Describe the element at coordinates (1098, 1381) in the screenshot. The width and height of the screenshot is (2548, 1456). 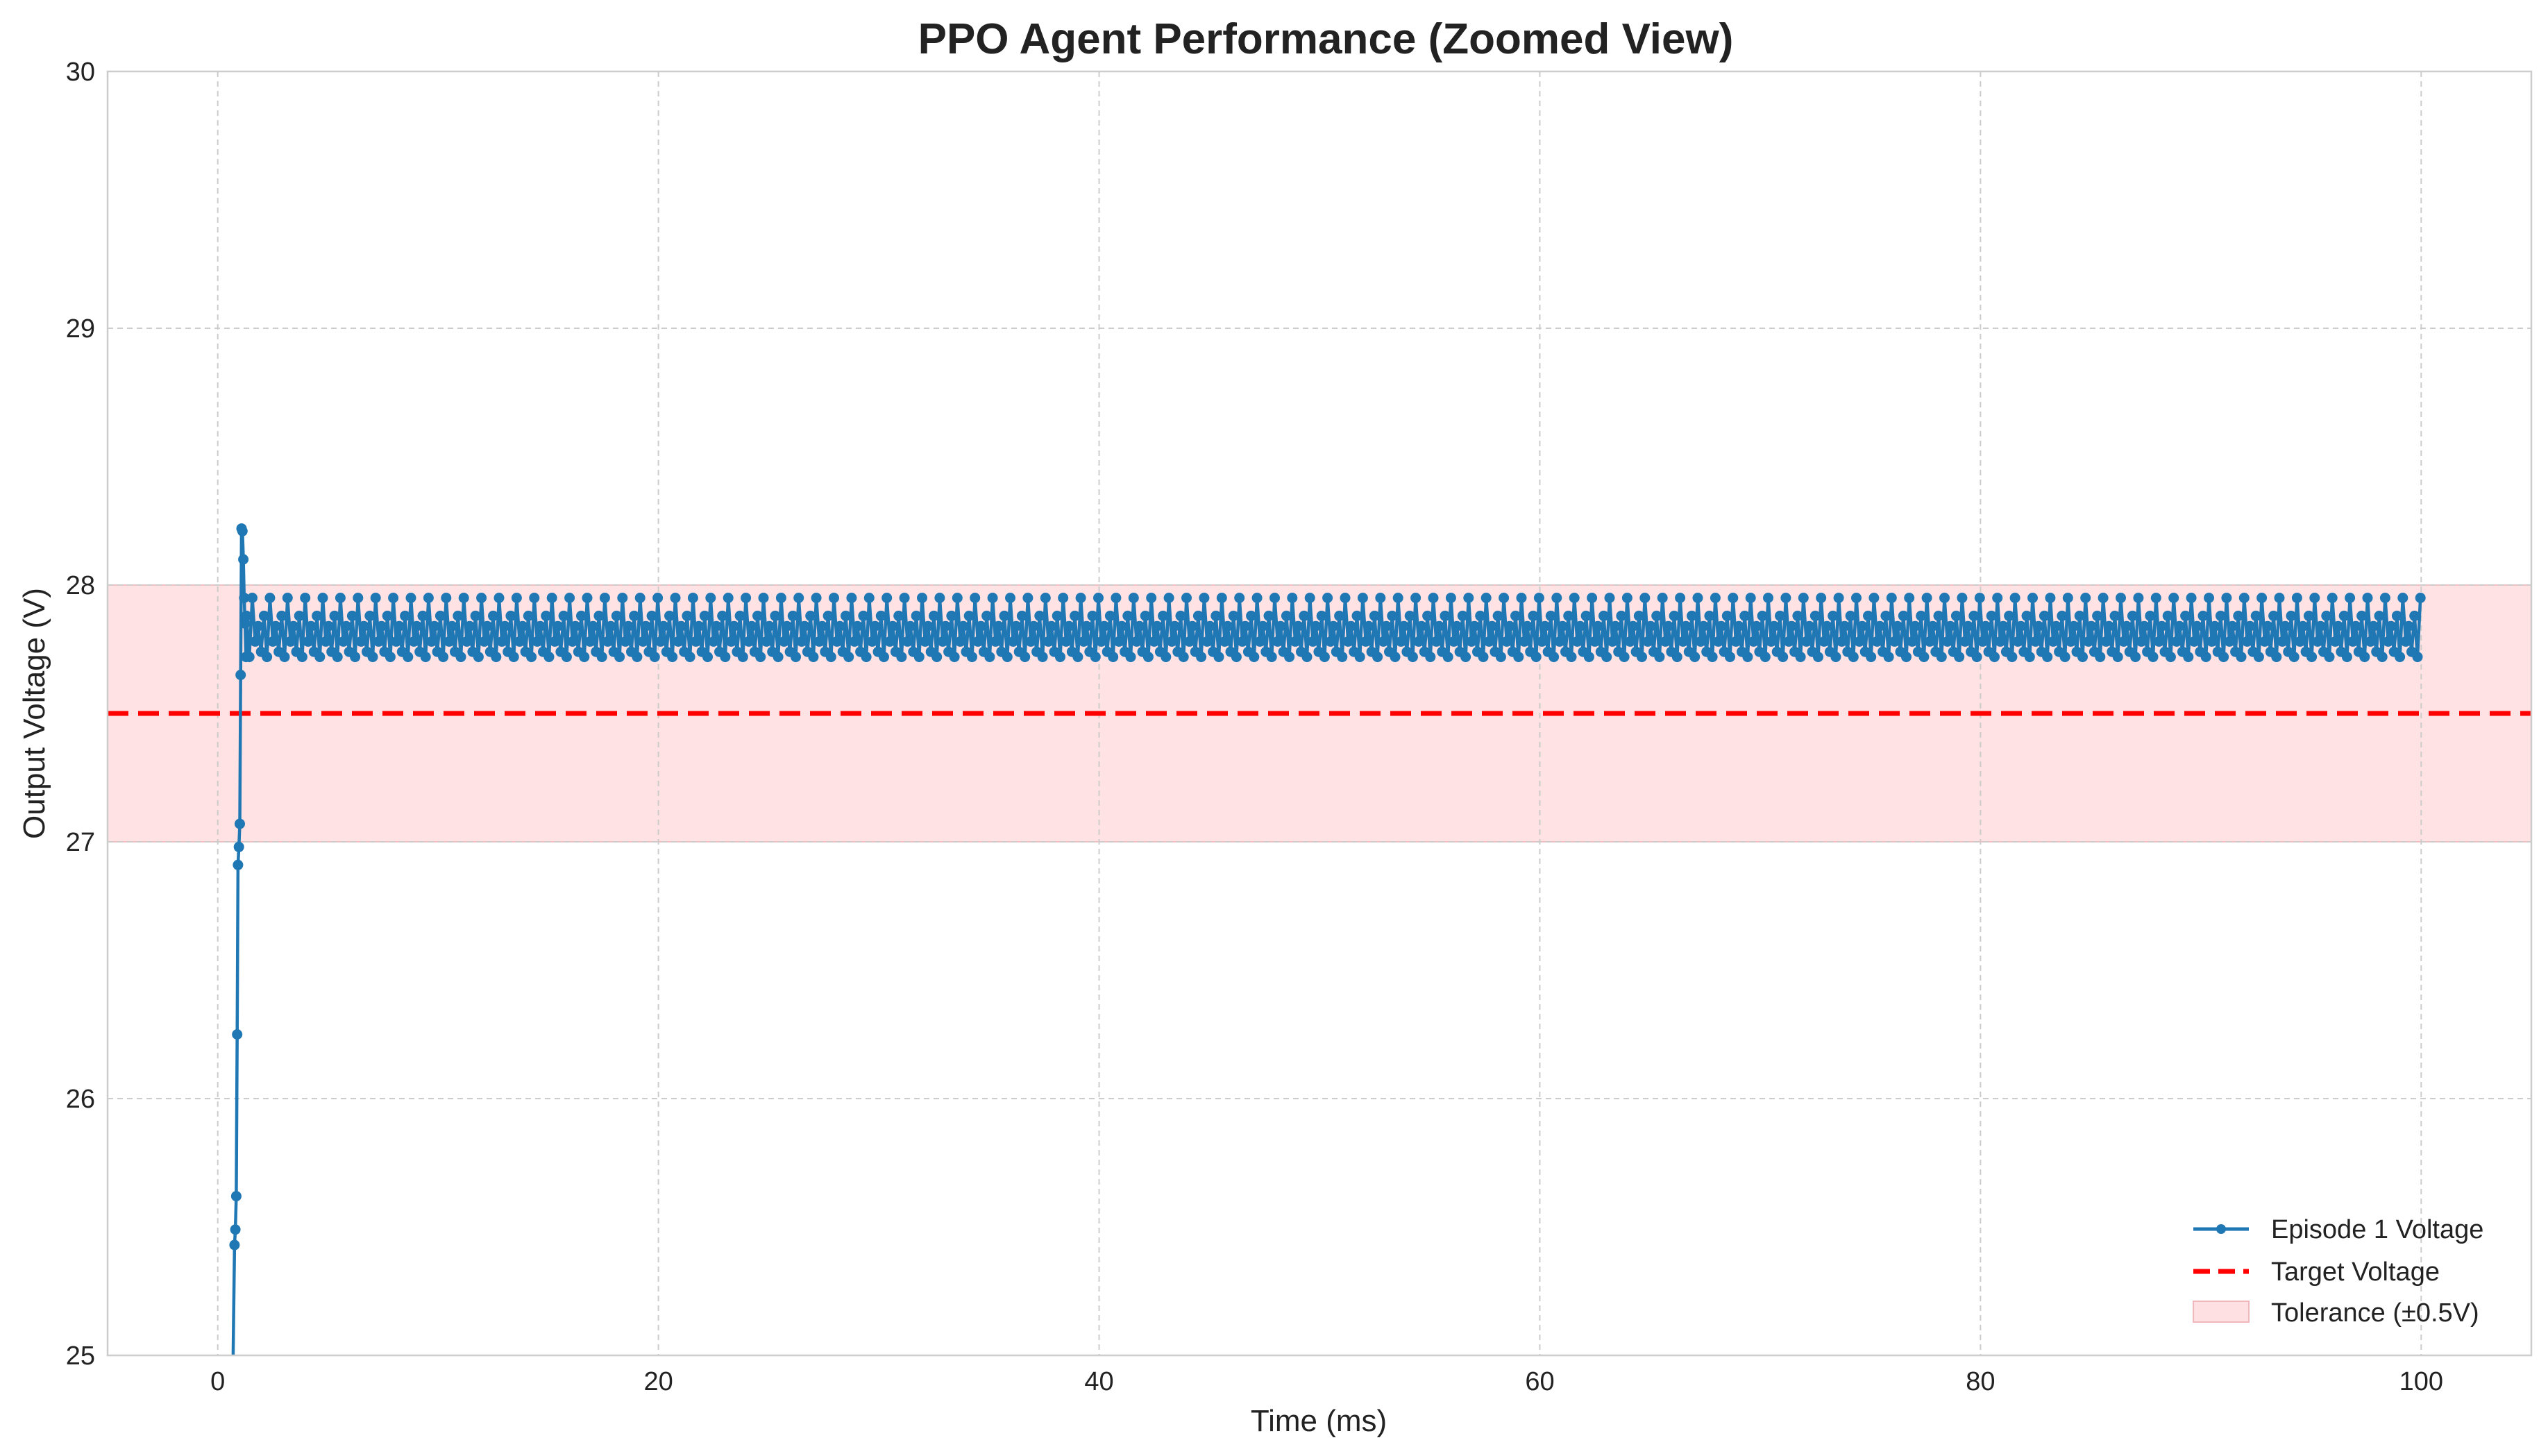
I see `x-tick-label: 40` at that location.